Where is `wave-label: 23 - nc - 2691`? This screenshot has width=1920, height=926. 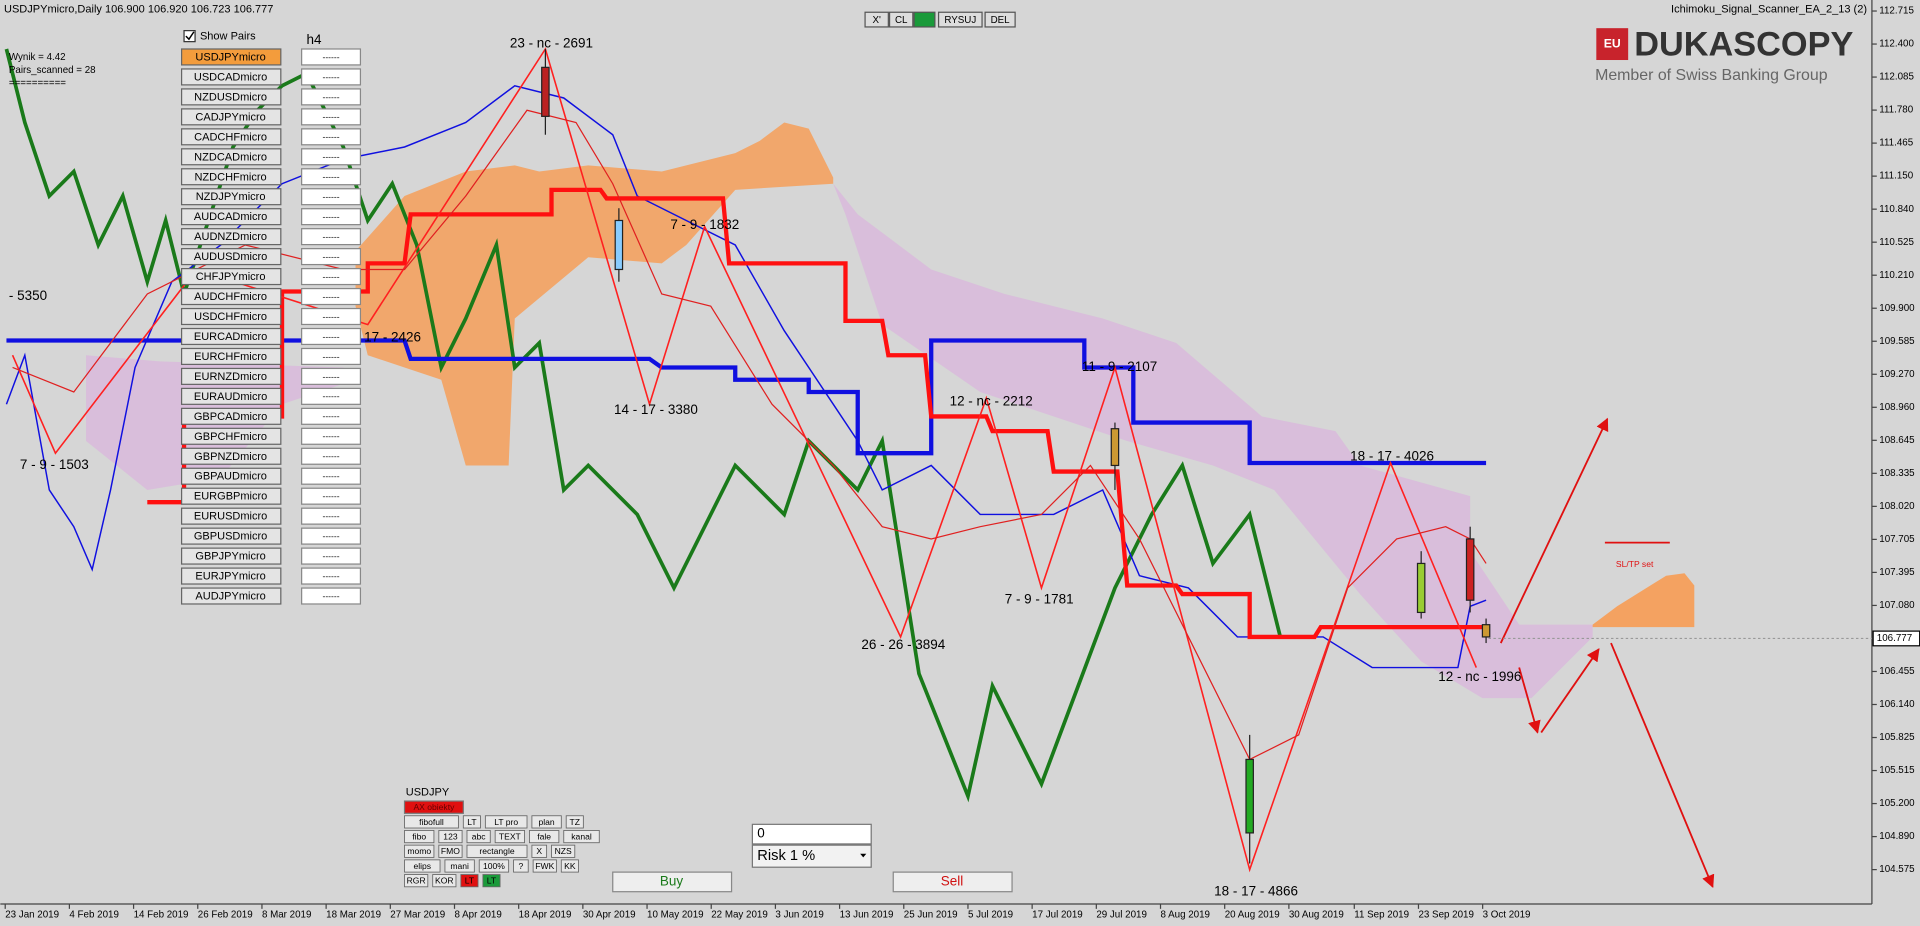
wave-label: 23 - nc - 2691 is located at coordinates (551, 43).